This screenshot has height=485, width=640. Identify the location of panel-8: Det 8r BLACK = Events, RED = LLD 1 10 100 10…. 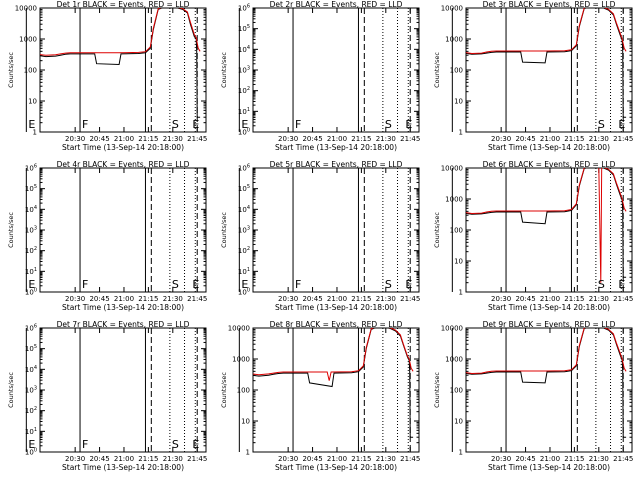
(320, 396).